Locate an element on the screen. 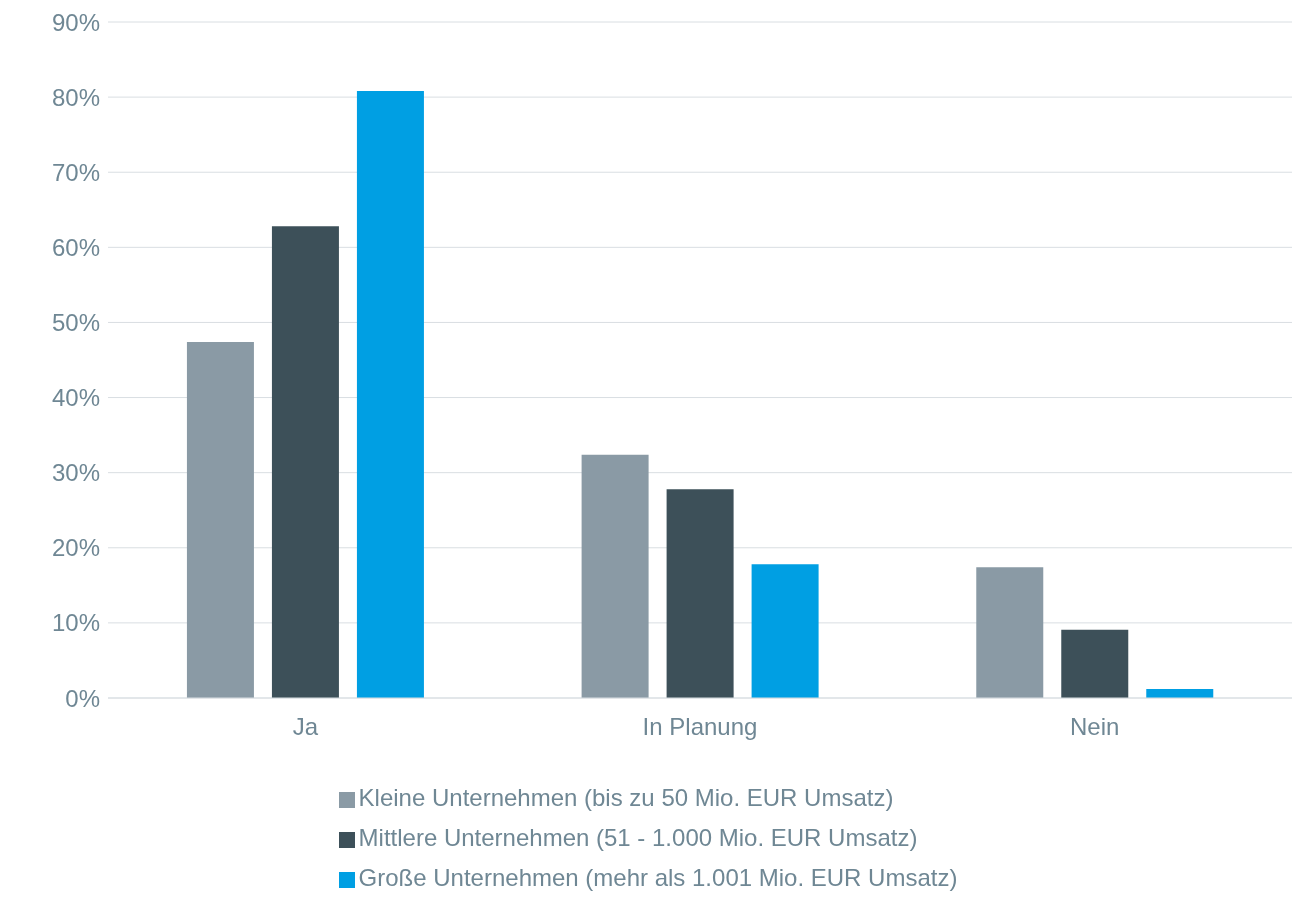 This screenshot has width=1302, height=920. x-tick-label: Ja is located at coordinates (305, 727).